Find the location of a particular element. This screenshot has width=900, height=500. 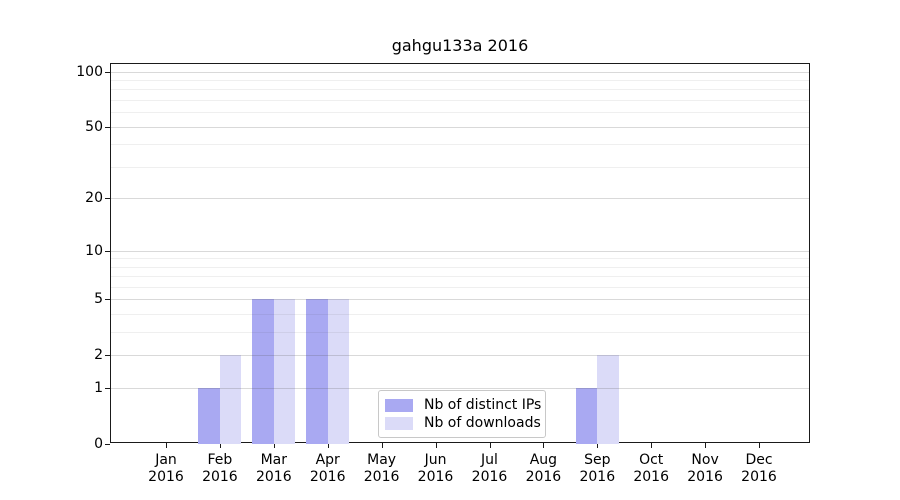

legend: Nb of distinct IPs Nb of downloads is located at coordinates (462, 414).